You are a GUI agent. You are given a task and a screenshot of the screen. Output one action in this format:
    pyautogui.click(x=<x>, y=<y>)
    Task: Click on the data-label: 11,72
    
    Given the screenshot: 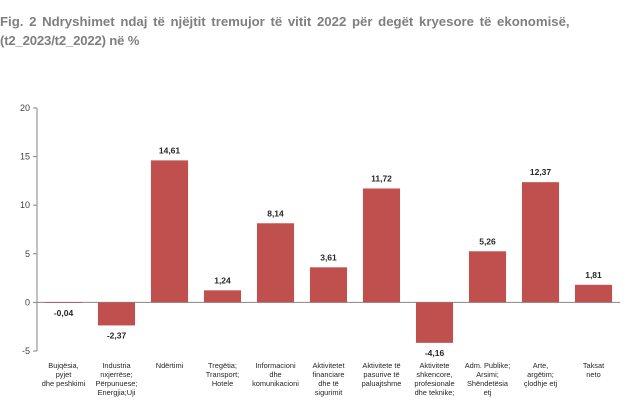 What is the action you would take?
    pyautogui.click(x=381, y=178)
    